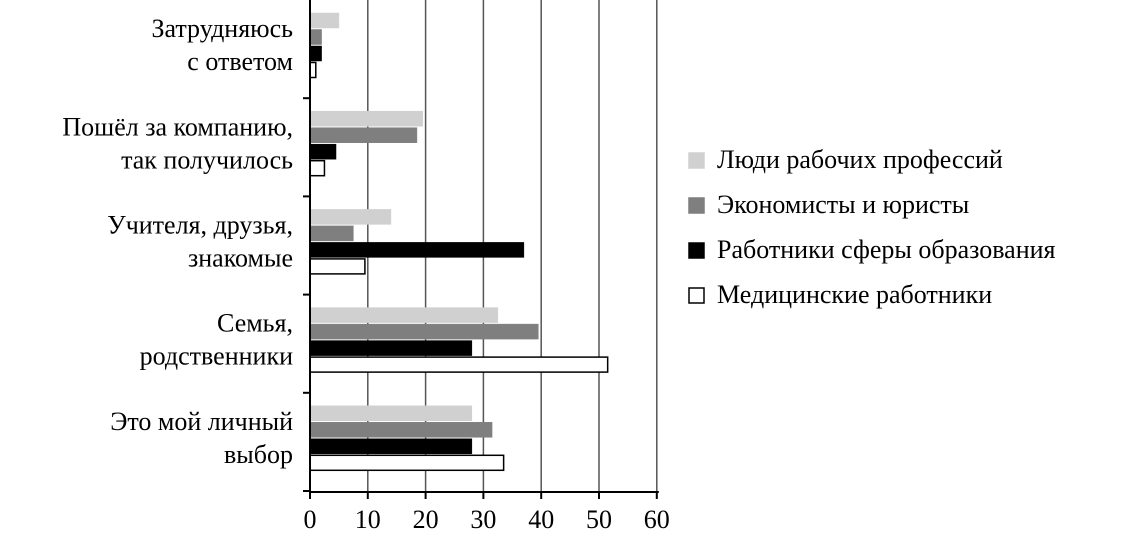  I want to click on legend-label-2: Работники сферы образования, so click(886, 249).